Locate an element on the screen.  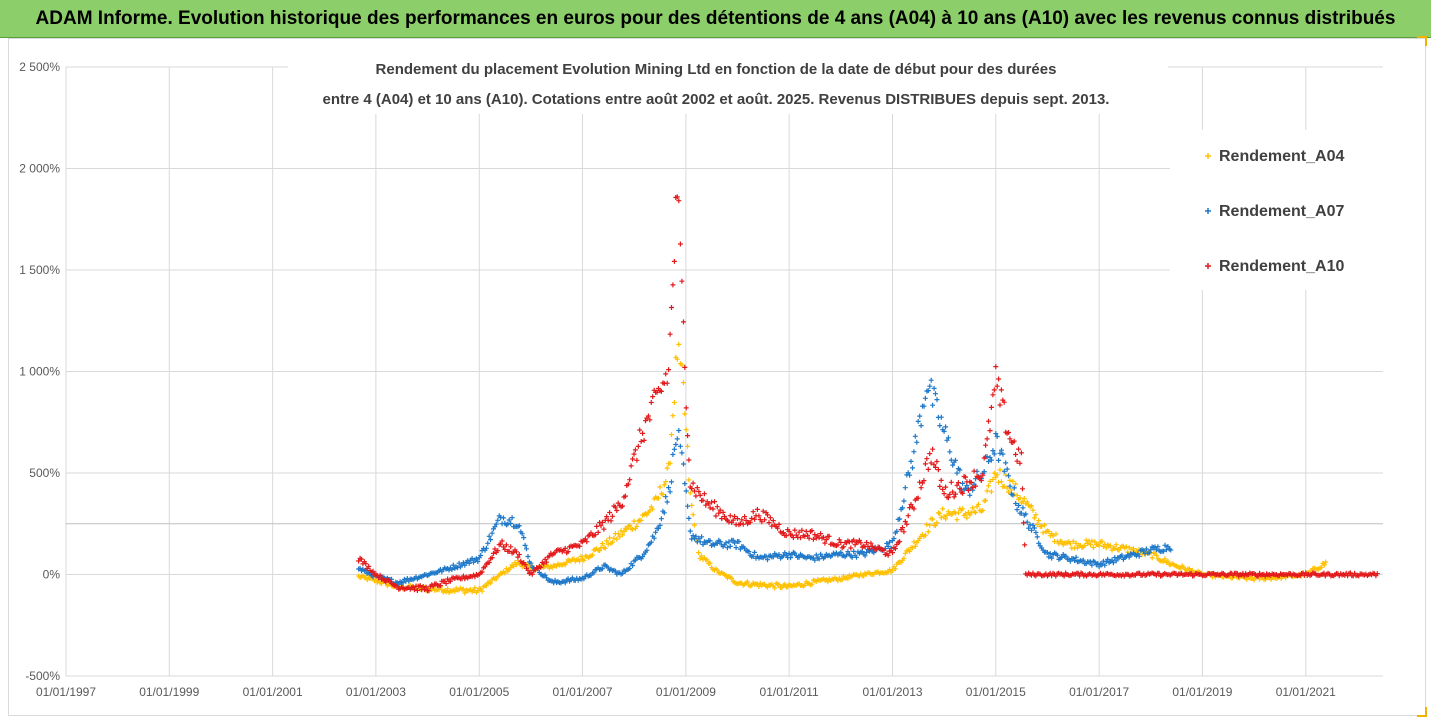
y-tick-label: -500% is located at coordinates (42, 676).